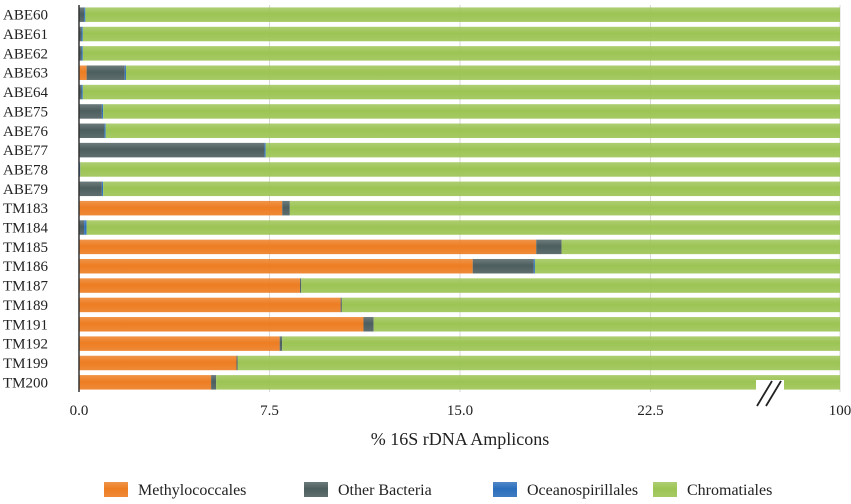 This screenshot has width=851, height=504. What do you see at coordinates (840, 411) in the screenshot?
I see `x-tick-100: 100` at bounding box center [840, 411].